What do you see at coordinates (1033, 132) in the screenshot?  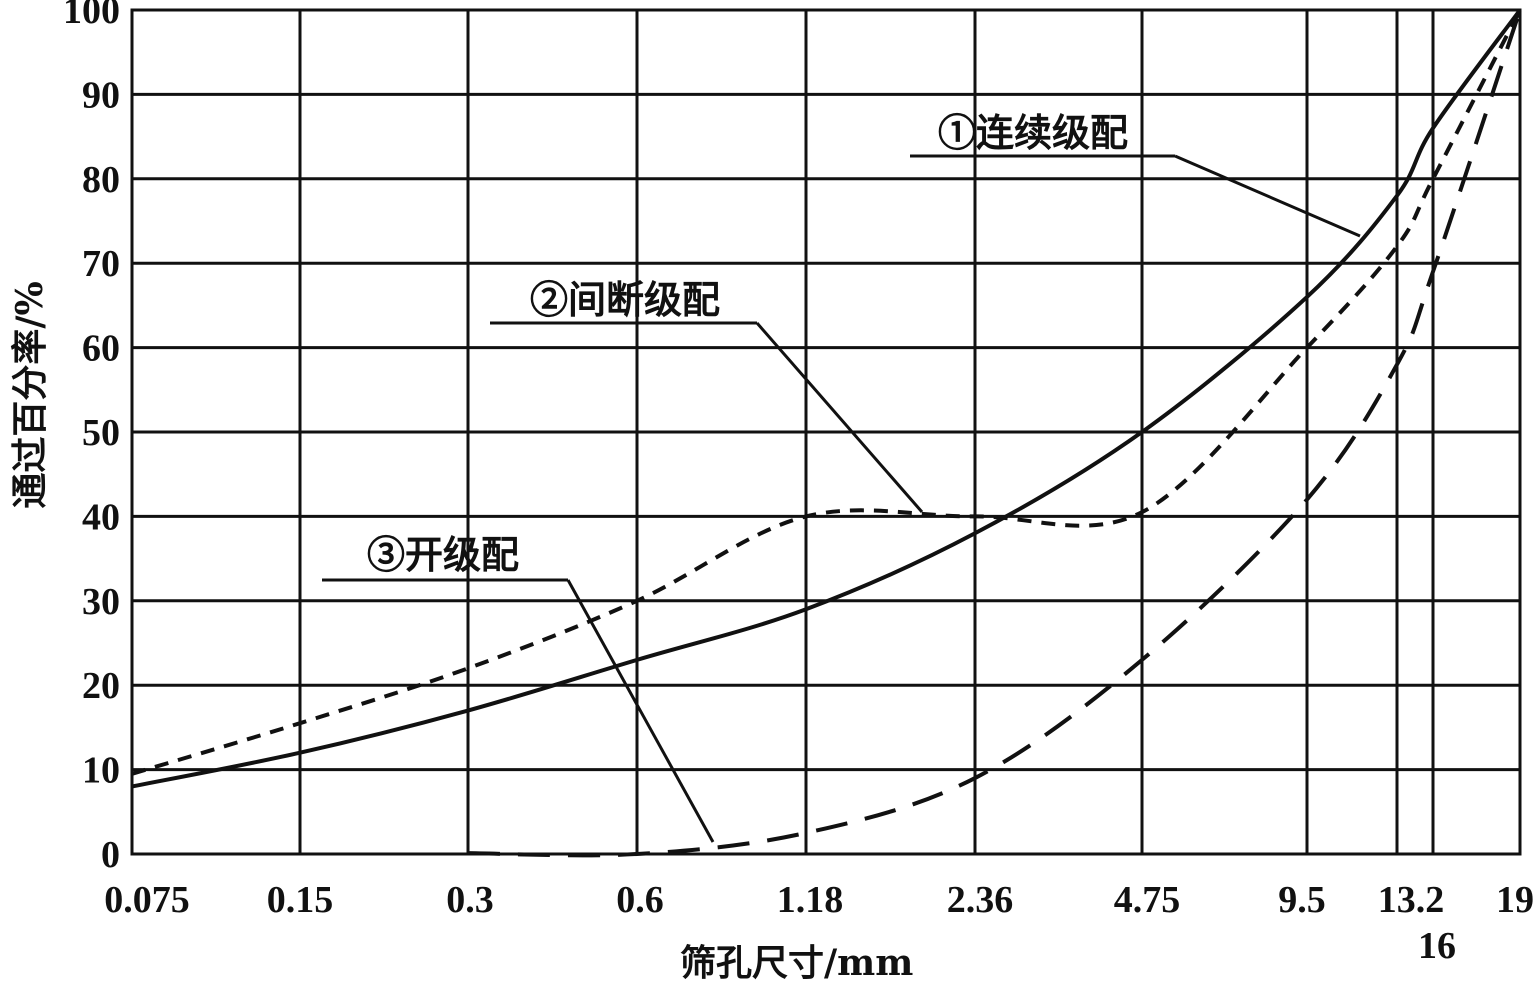 I see `annotation-label: ①连续级配` at bounding box center [1033, 132].